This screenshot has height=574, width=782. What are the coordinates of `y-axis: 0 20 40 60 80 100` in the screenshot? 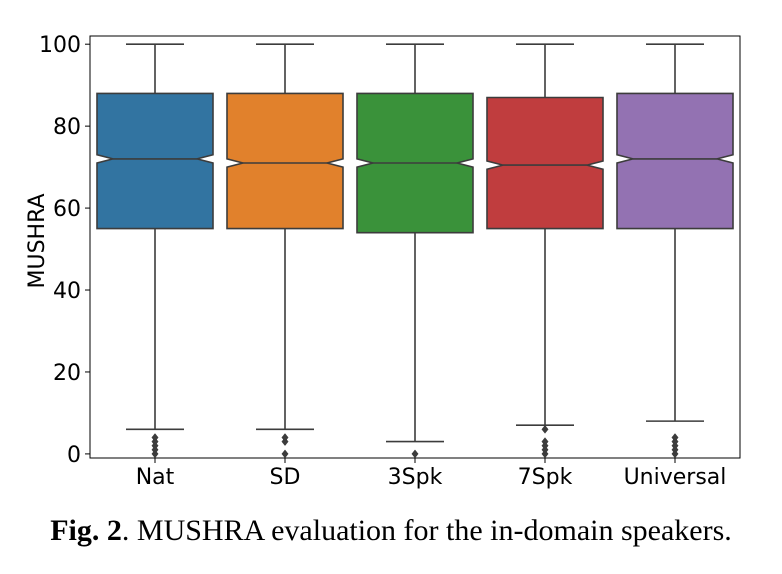 It's located at (64, 250).